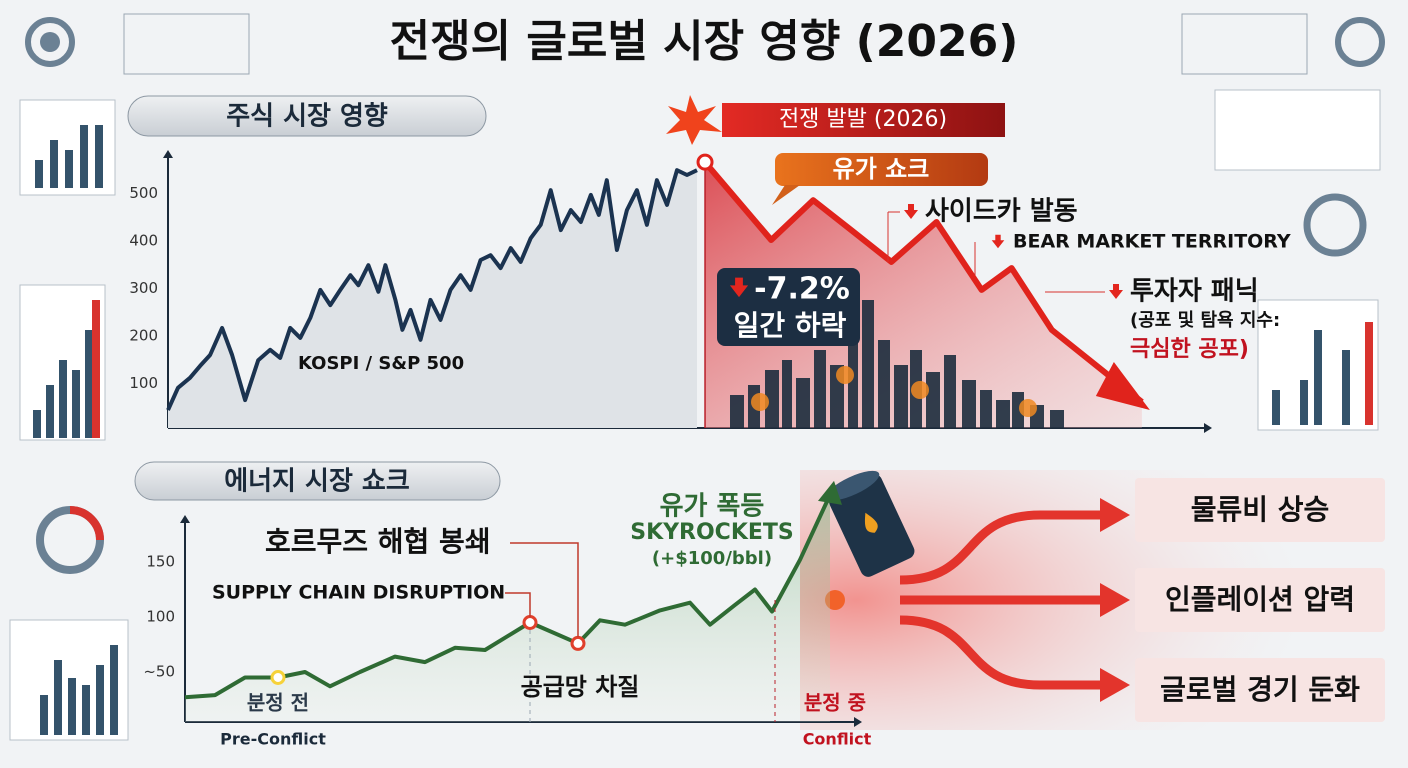 This screenshot has width=1408, height=768. What do you see at coordinates (432, 289) in the screenshot?
I see `line` at bounding box center [432, 289].